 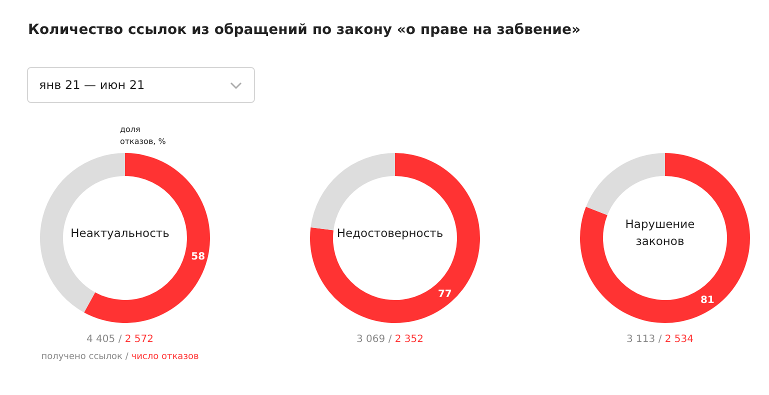 I want to click on text: Недостоверность, so click(x=390, y=233).